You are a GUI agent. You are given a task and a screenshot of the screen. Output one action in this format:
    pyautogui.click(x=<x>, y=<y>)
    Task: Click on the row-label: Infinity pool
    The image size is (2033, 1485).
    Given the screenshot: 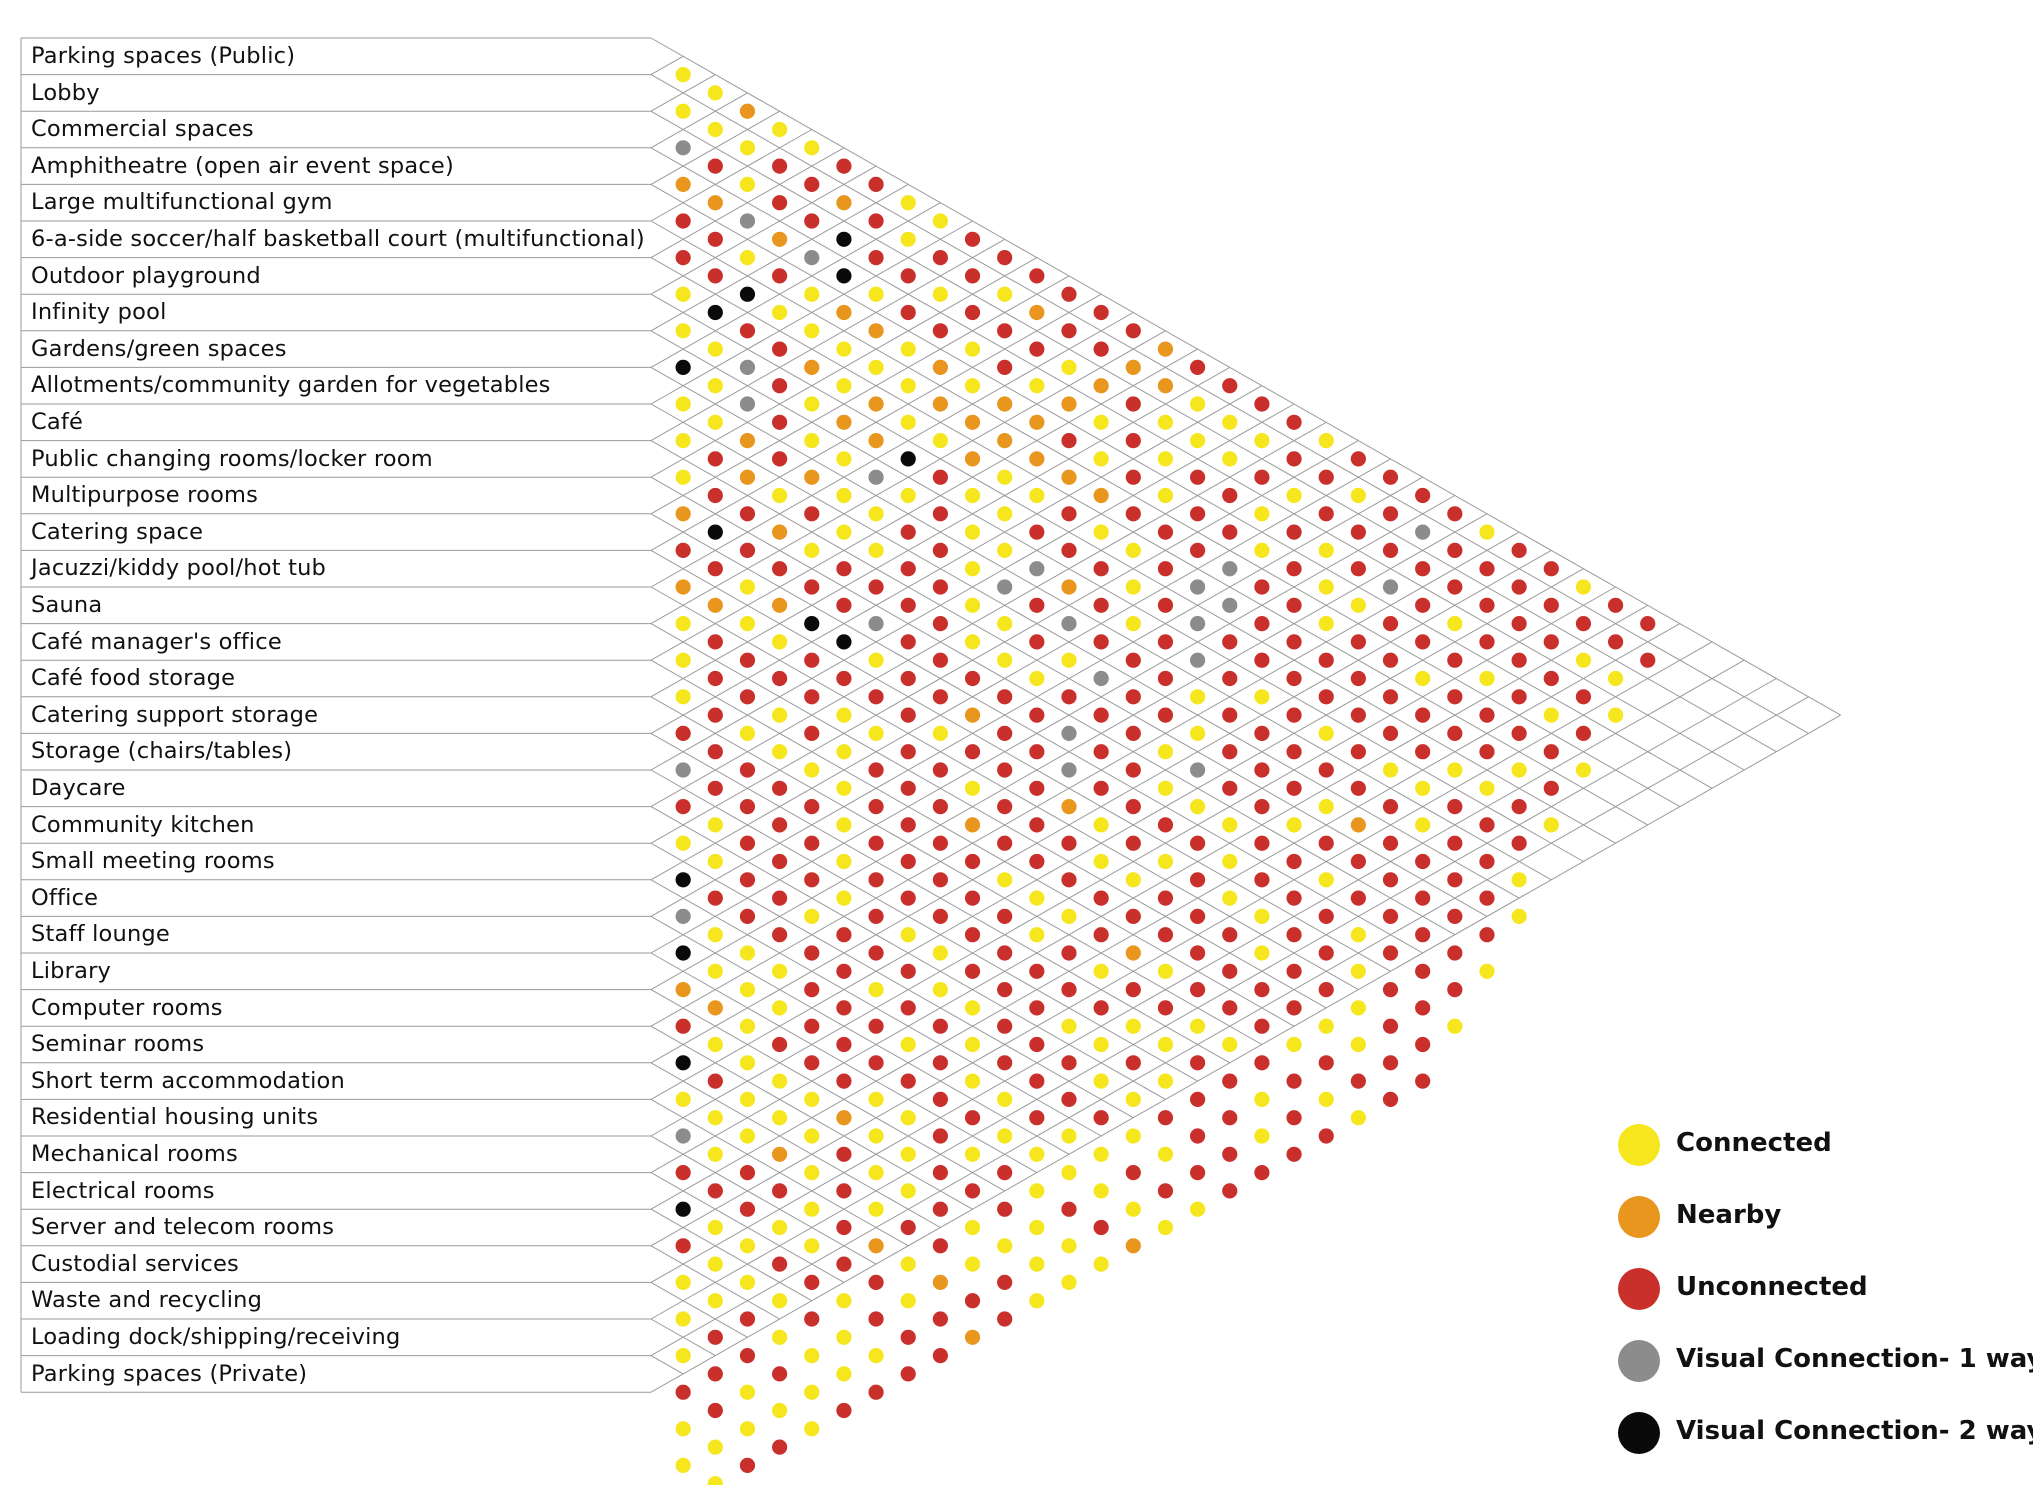 What is the action you would take?
    pyautogui.click(x=99, y=312)
    